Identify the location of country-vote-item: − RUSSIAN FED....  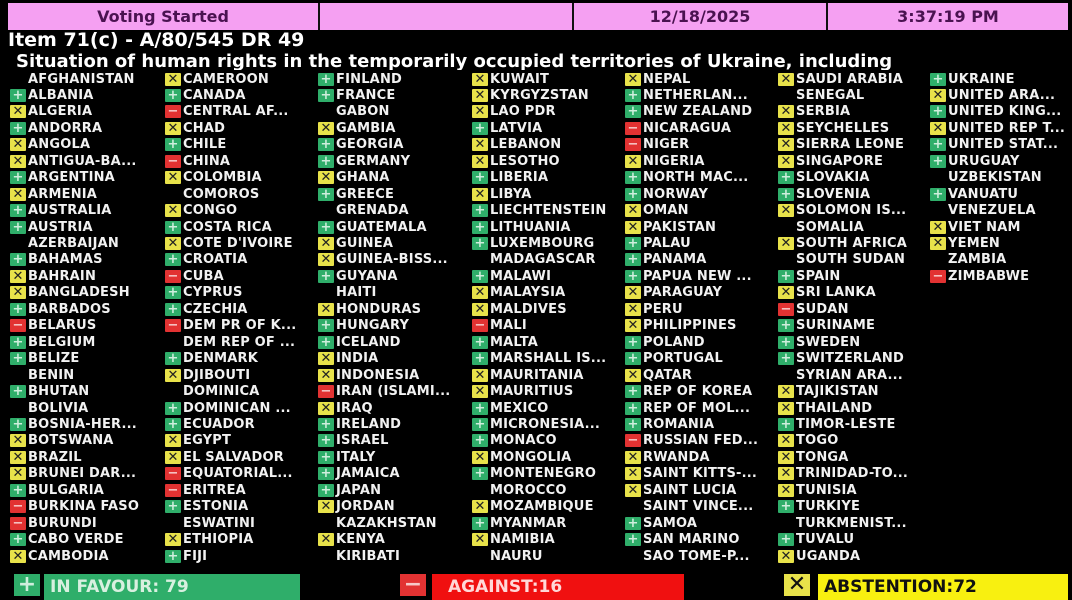
(691, 441).